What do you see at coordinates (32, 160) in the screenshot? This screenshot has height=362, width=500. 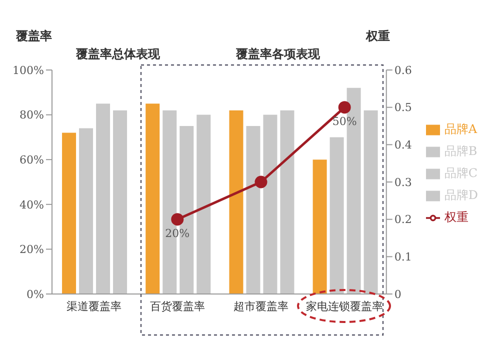 I see `y-tick-label: 60%` at bounding box center [32, 160].